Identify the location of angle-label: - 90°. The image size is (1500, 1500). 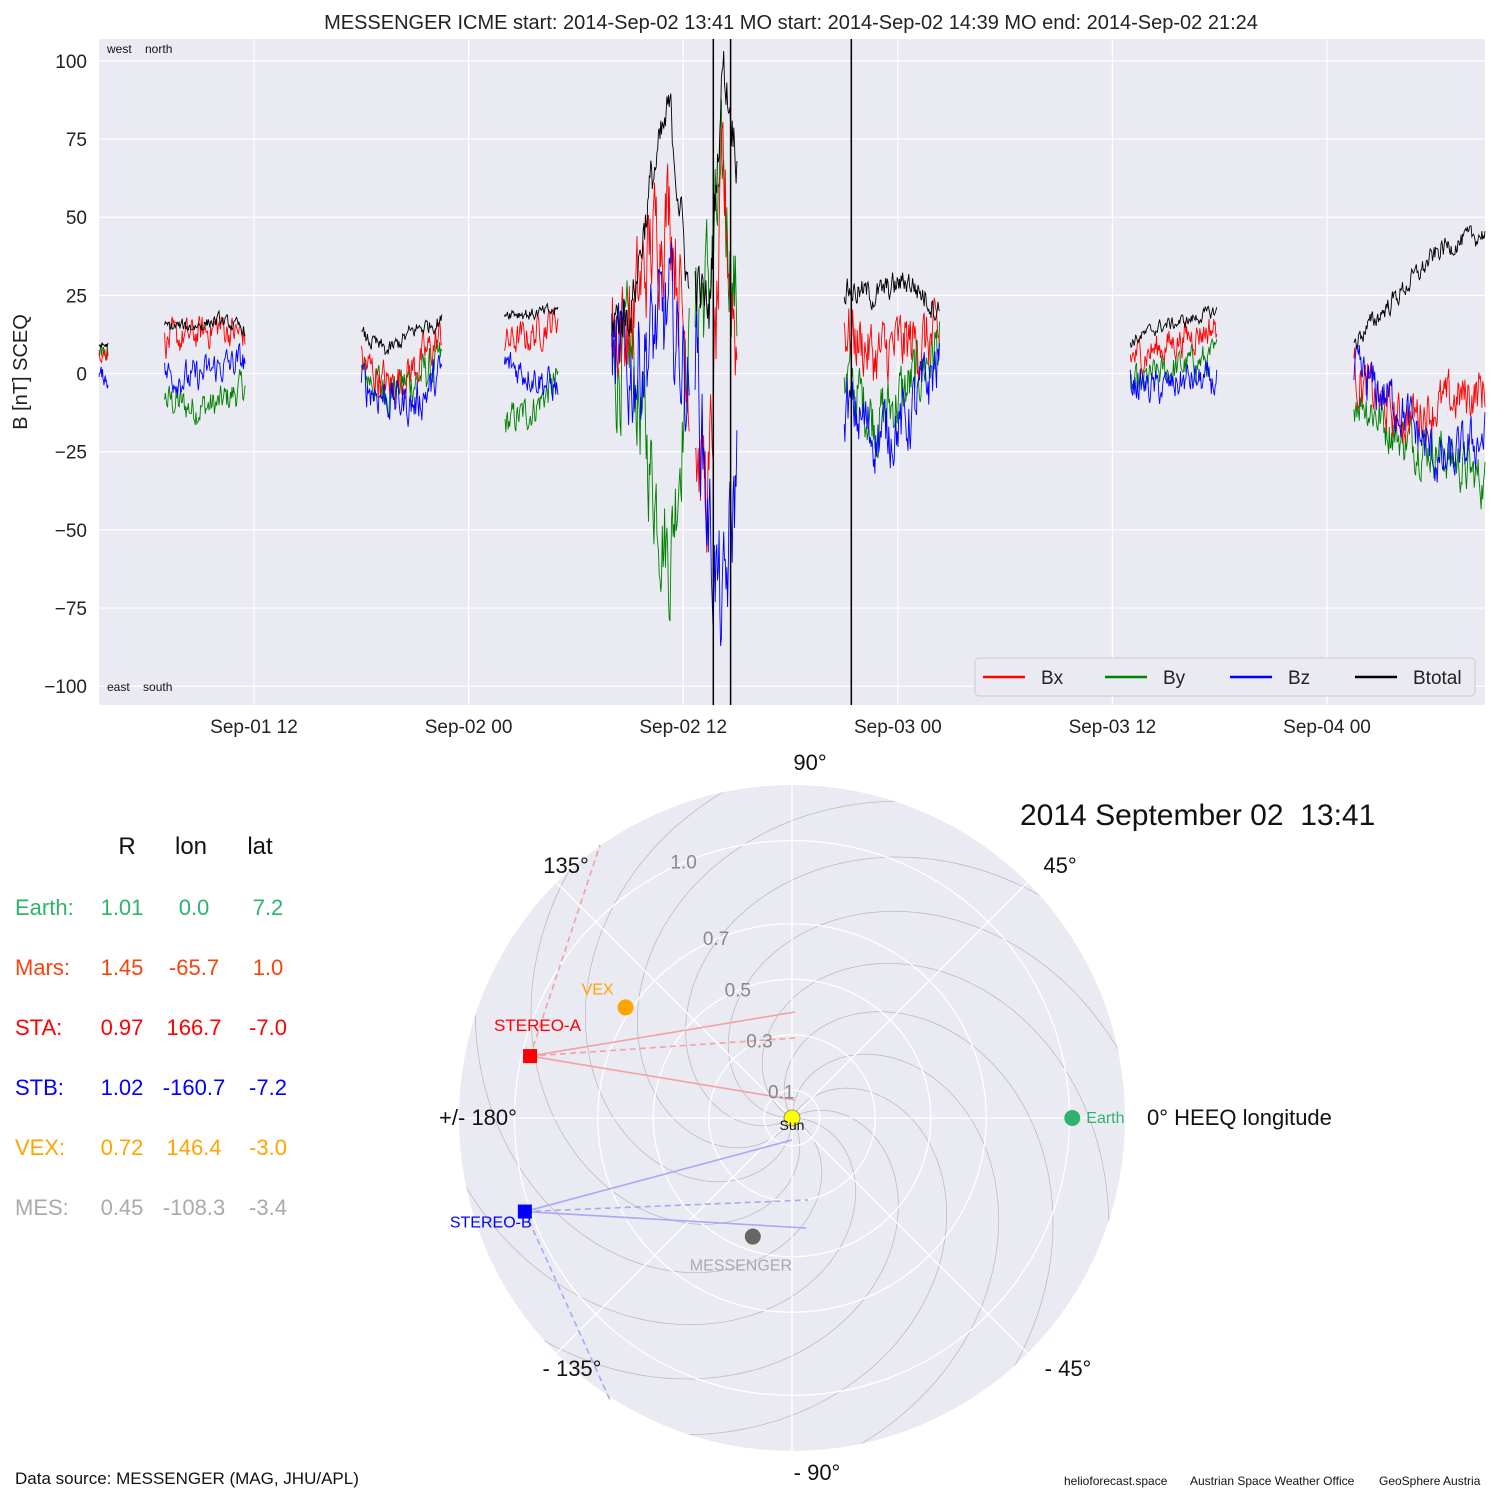
(817, 1472).